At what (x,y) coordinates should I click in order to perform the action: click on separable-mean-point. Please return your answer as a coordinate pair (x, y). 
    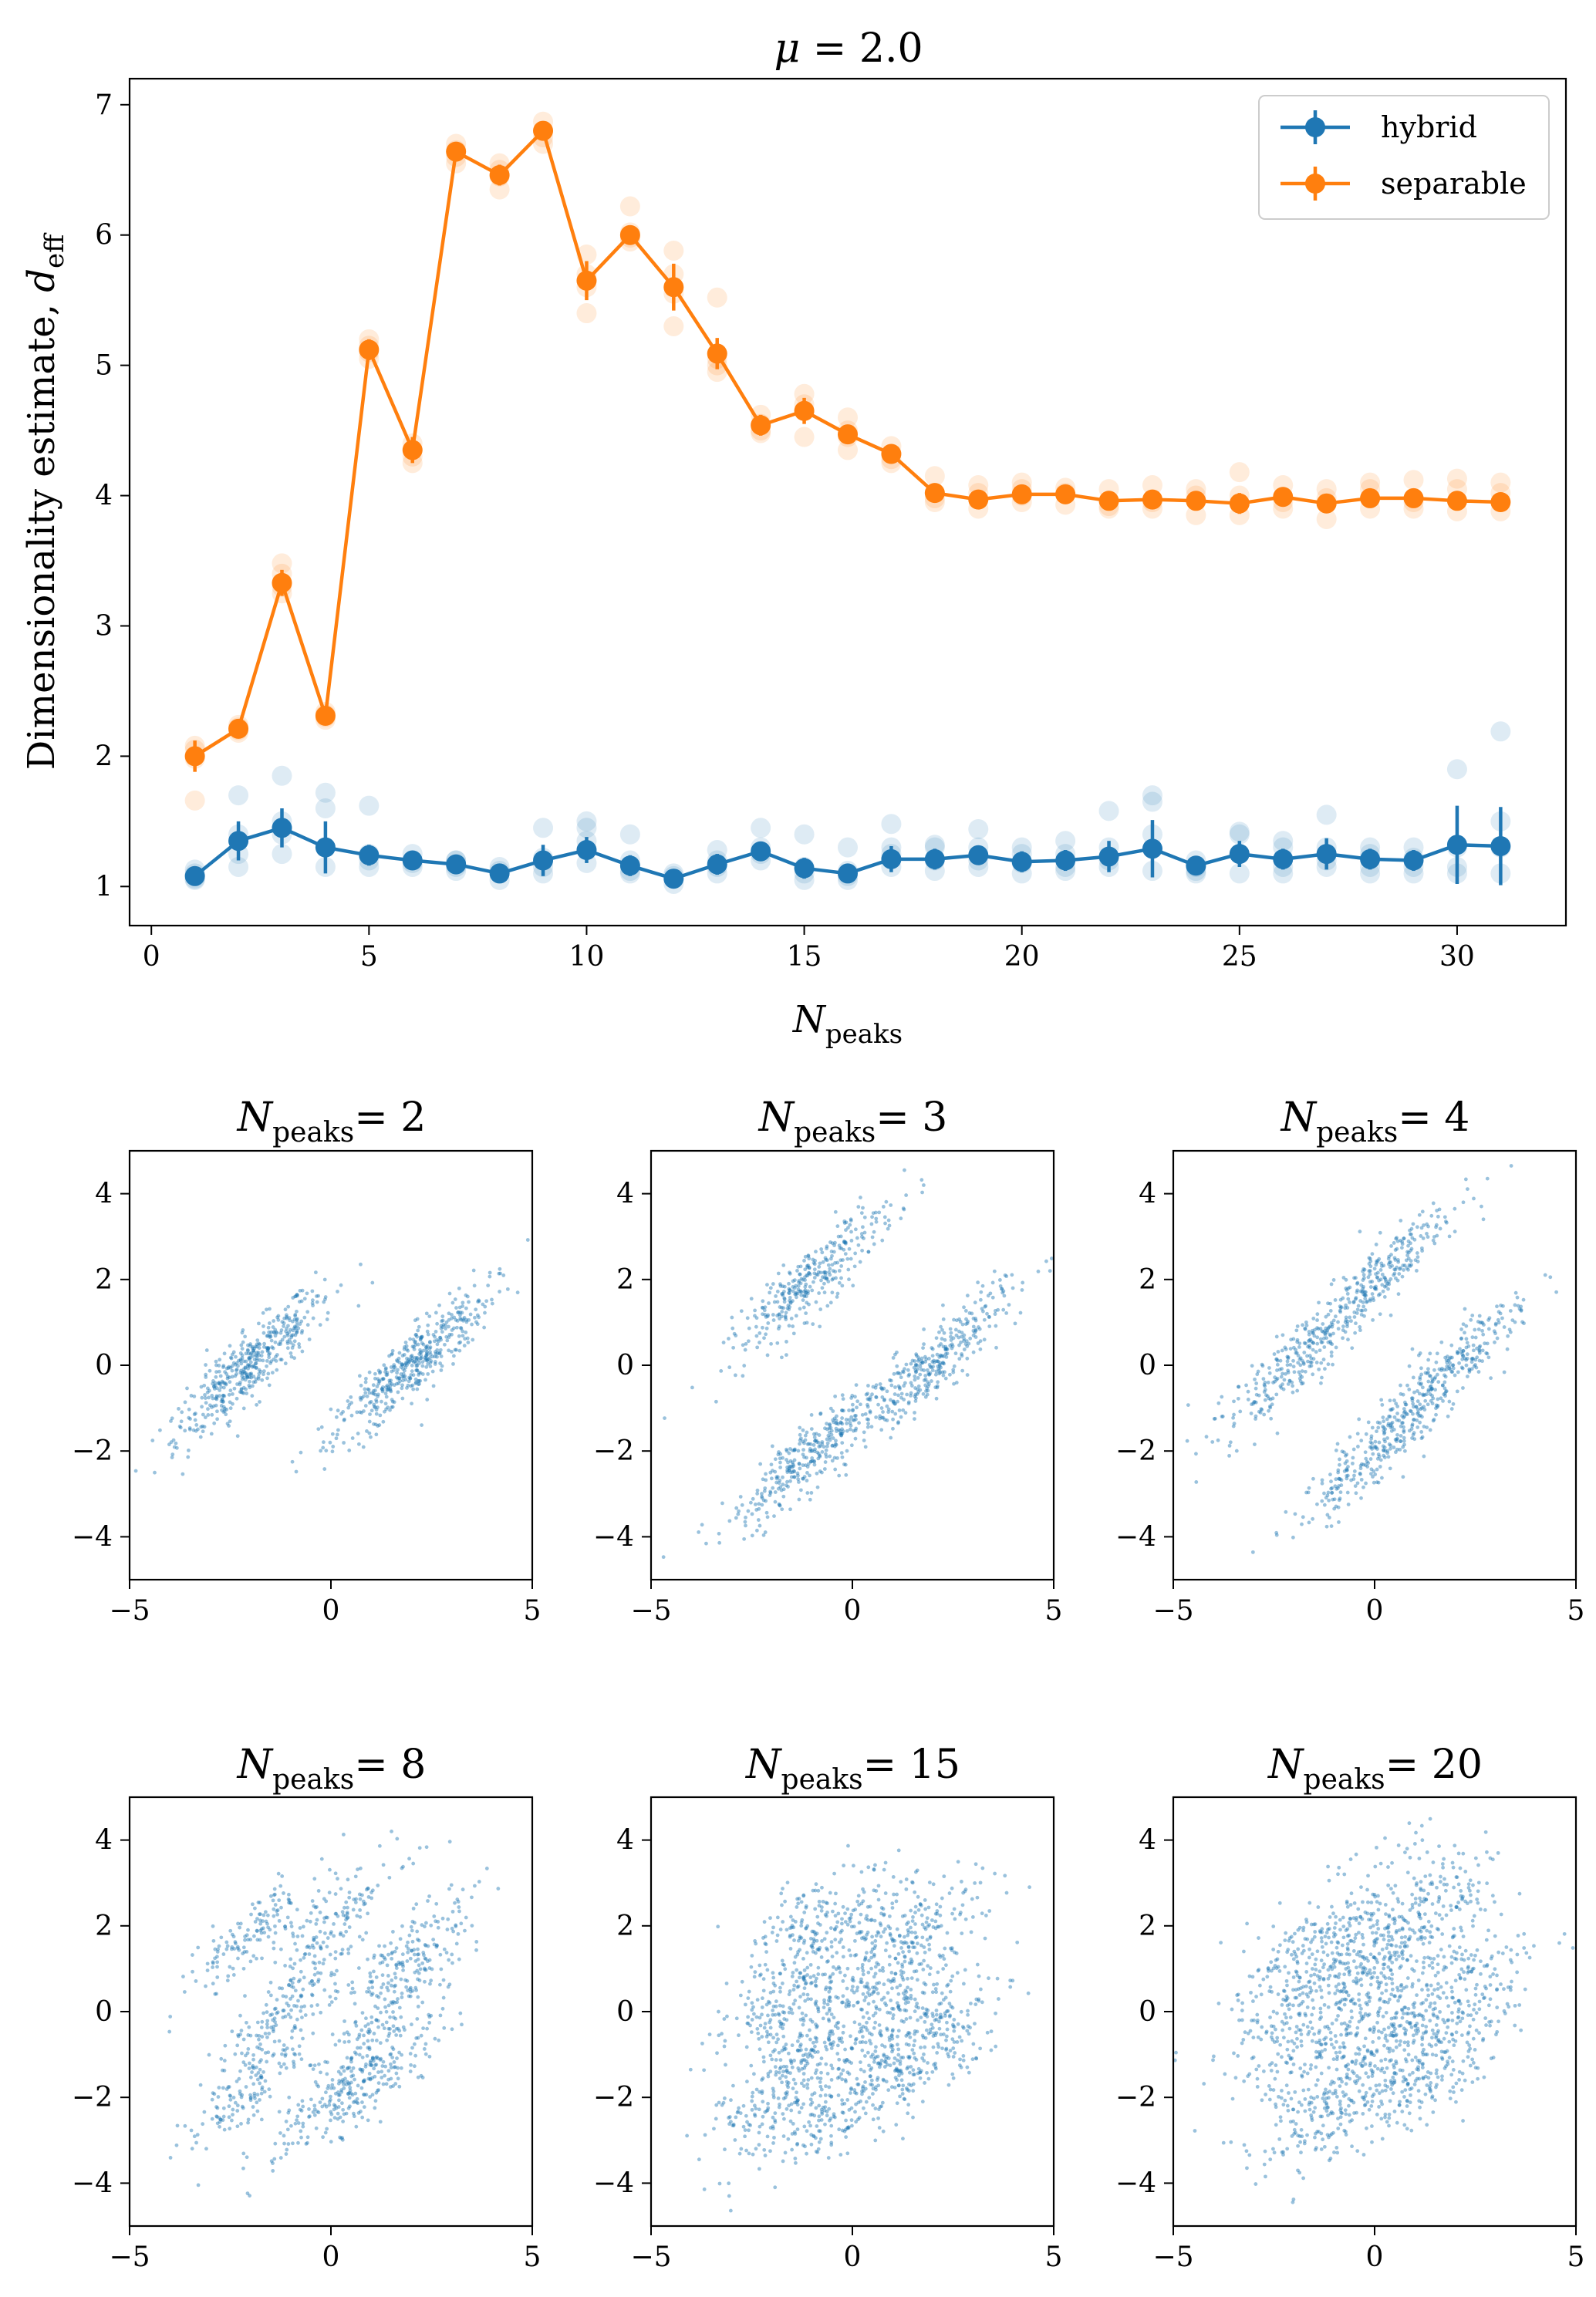
    Looking at the image, I should click on (194, 756).